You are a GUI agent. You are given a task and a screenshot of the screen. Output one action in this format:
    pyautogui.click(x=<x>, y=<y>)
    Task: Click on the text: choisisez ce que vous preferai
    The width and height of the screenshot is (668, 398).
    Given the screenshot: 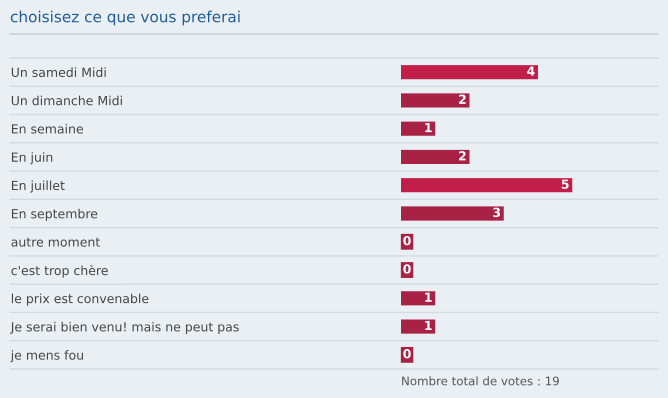 What is the action you would take?
    pyautogui.click(x=125, y=18)
    